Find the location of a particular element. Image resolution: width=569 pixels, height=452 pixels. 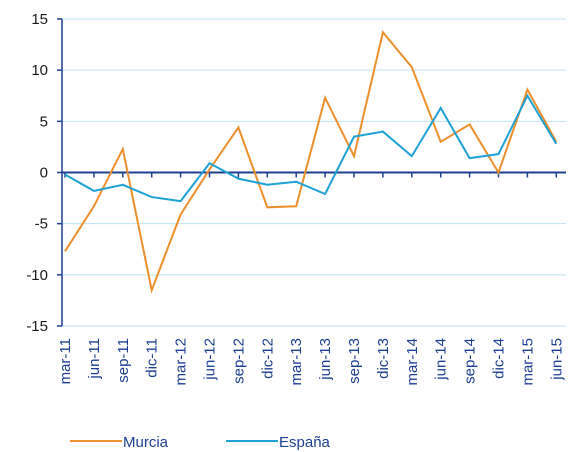

y-tick-label: -15 is located at coordinates (37, 326).